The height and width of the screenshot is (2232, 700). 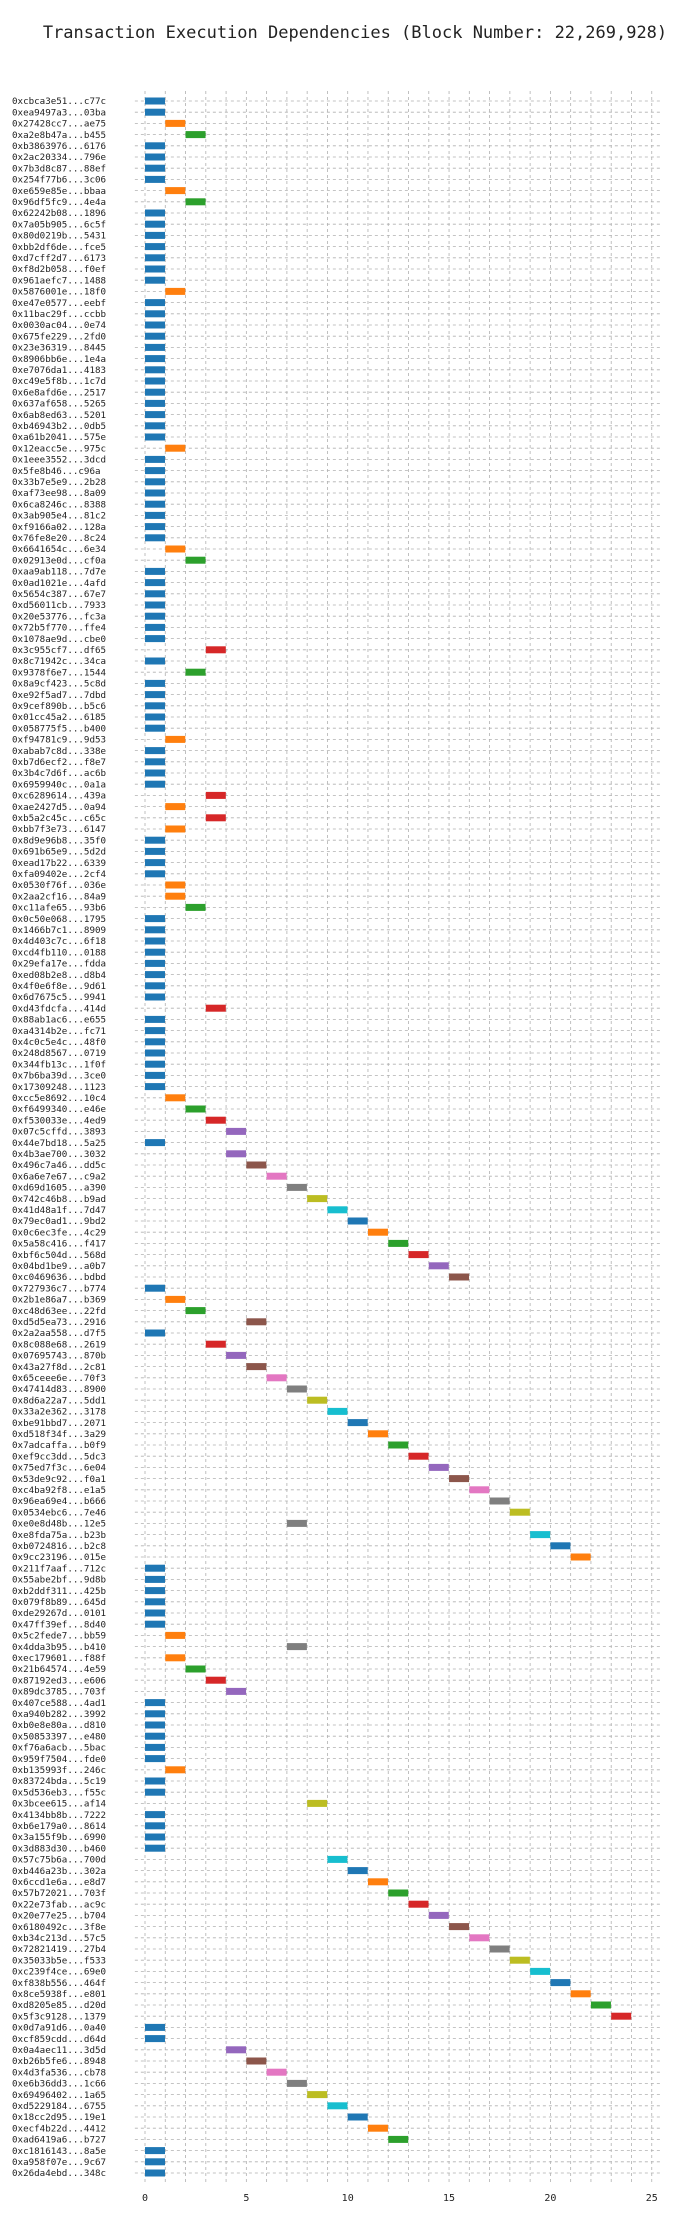 I want to click on y-tick-label: 0xb34c213d...57c5, so click(x=59, y=1938).